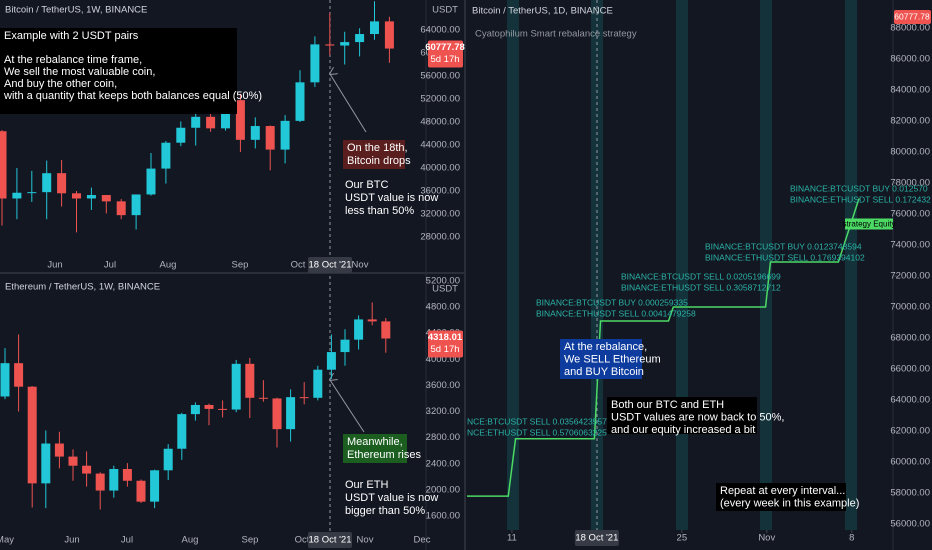 The height and width of the screenshot is (550, 932). Describe the element at coordinates (54, 265) in the screenshot. I see `x-tick-label: Jun` at that location.